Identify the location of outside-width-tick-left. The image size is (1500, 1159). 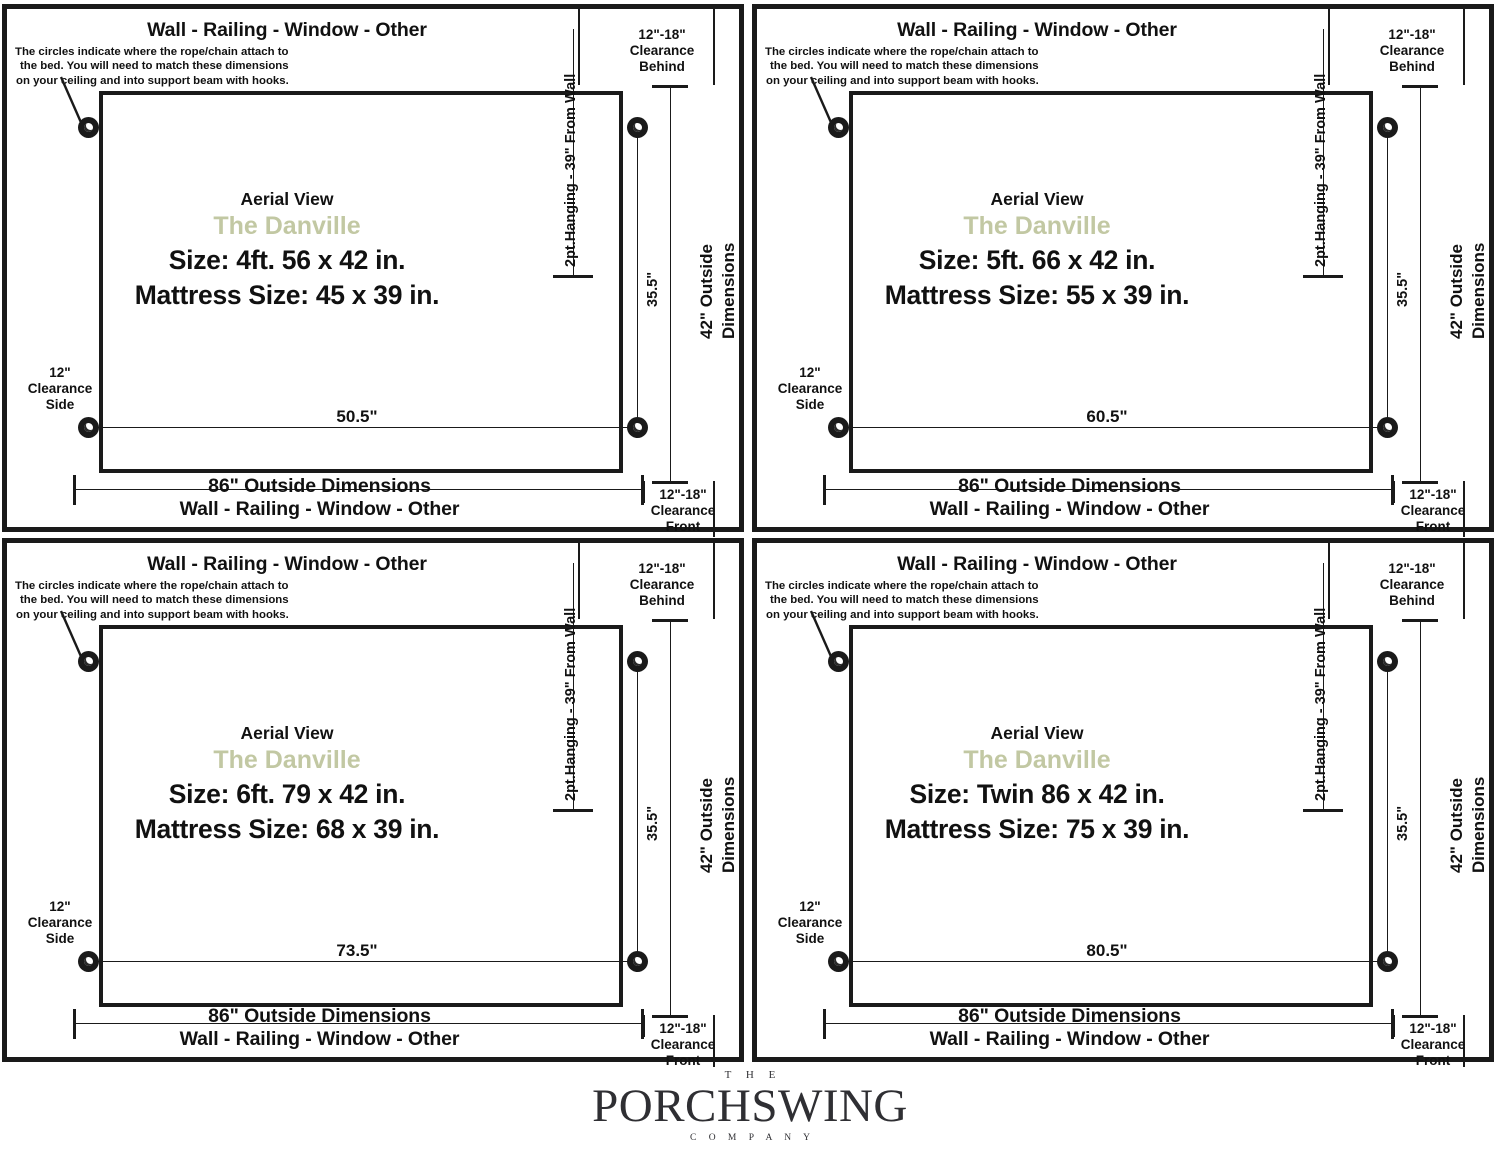
(74, 1024).